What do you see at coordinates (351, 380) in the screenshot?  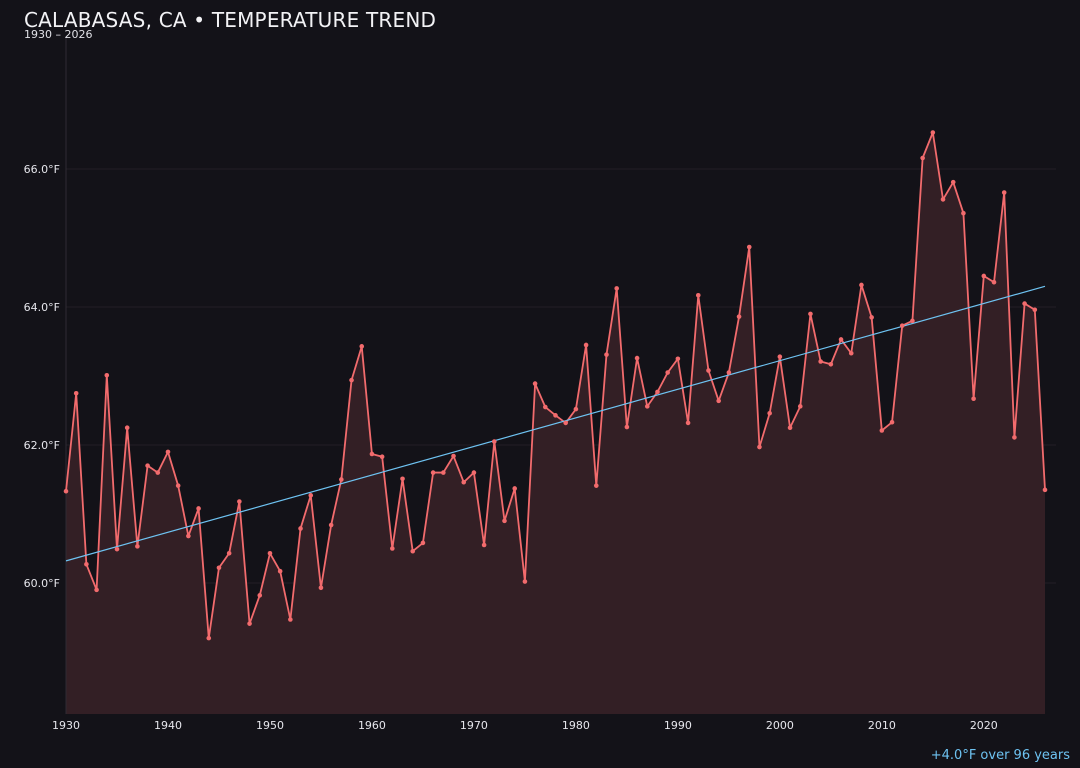 I see `data-point-1958` at bounding box center [351, 380].